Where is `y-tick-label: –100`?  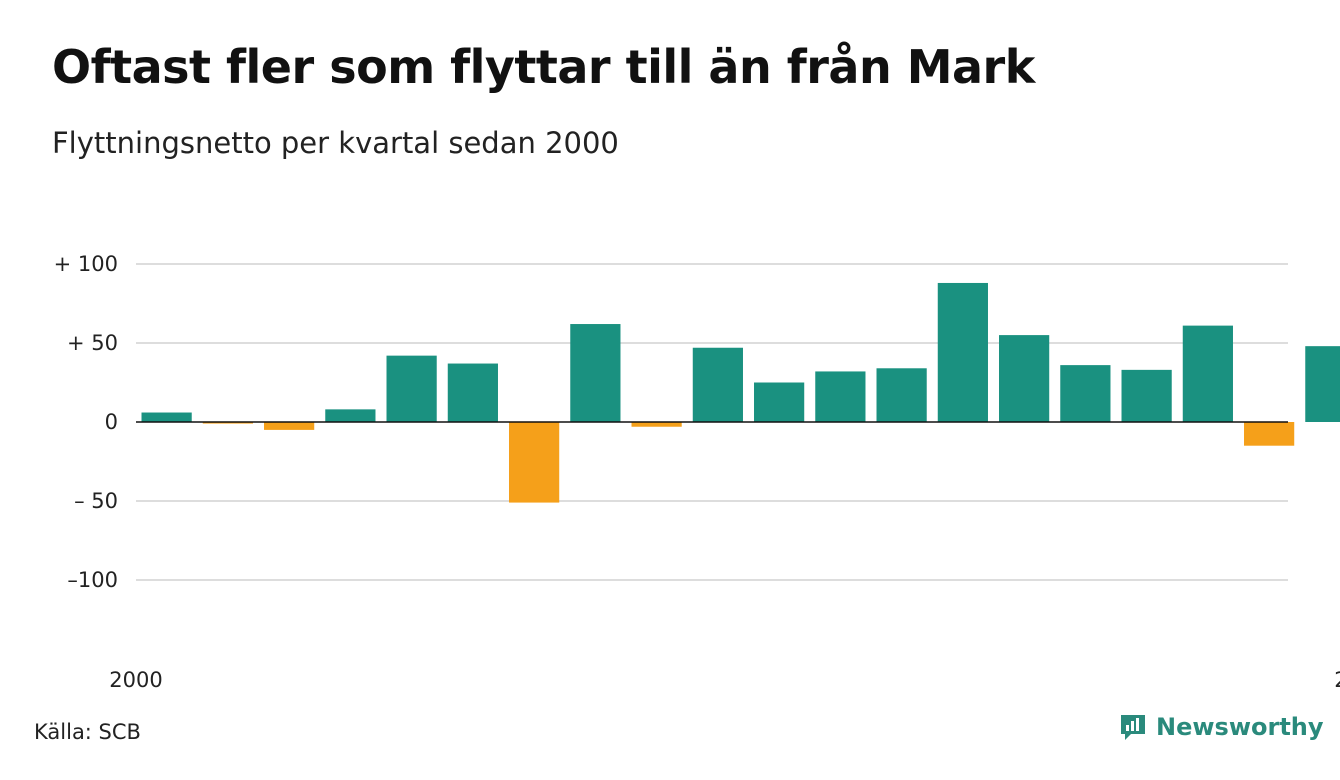 y-tick-label: –100 is located at coordinates (92, 580).